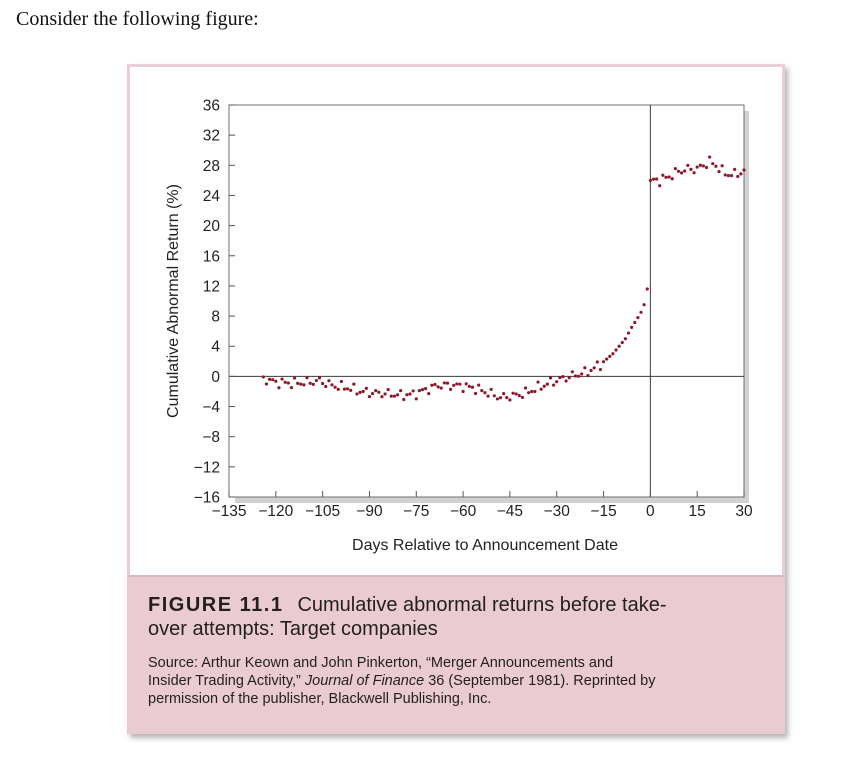 This screenshot has width=868, height=768. What do you see at coordinates (226, 681) in the screenshot?
I see `source-text-2: Insider Trading Activity,”` at bounding box center [226, 681].